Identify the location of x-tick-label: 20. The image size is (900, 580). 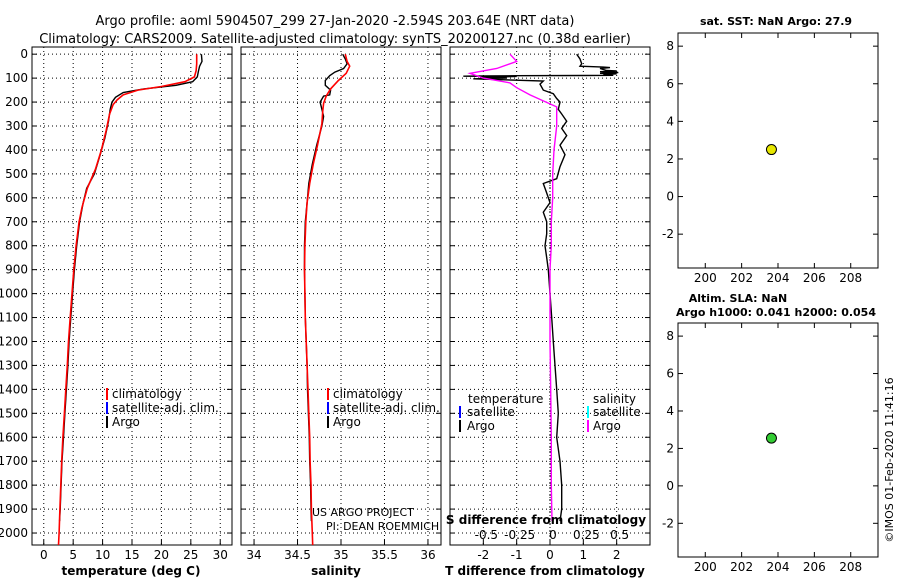
(161, 555).